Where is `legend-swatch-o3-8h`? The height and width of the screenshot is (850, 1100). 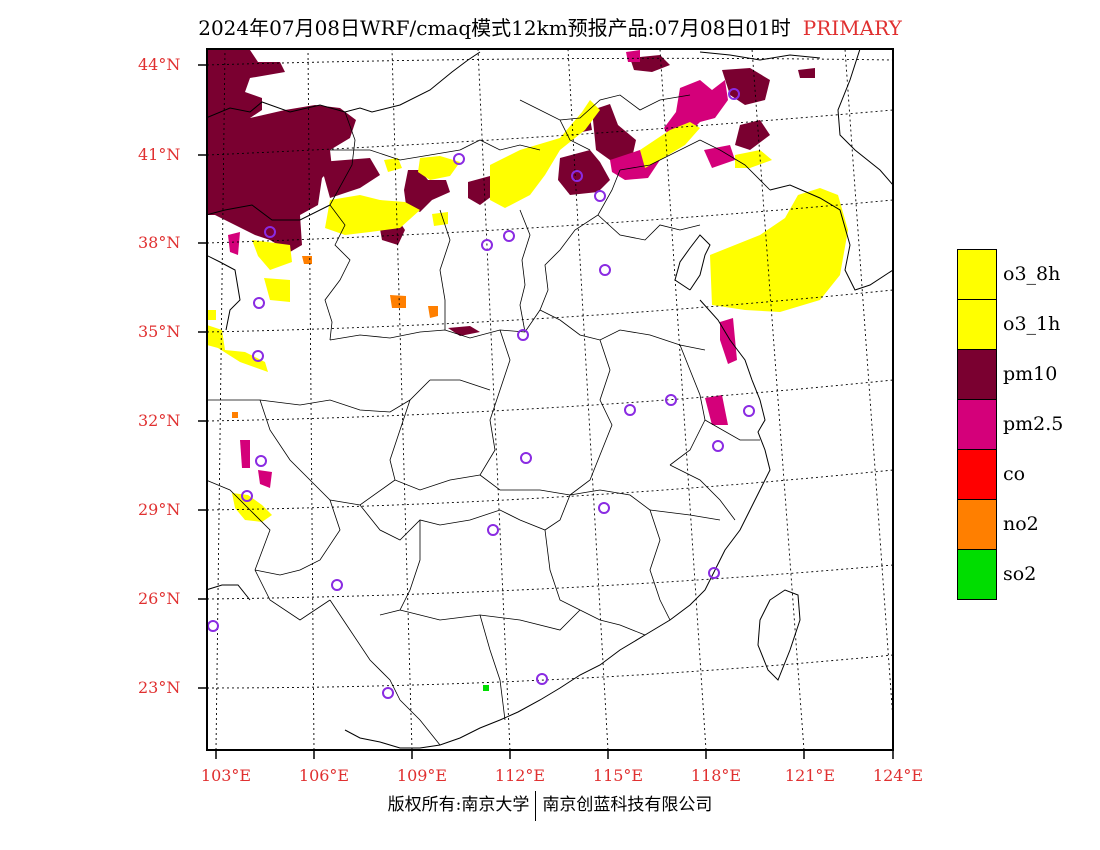
legend-swatch-o3-8h is located at coordinates (977, 274).